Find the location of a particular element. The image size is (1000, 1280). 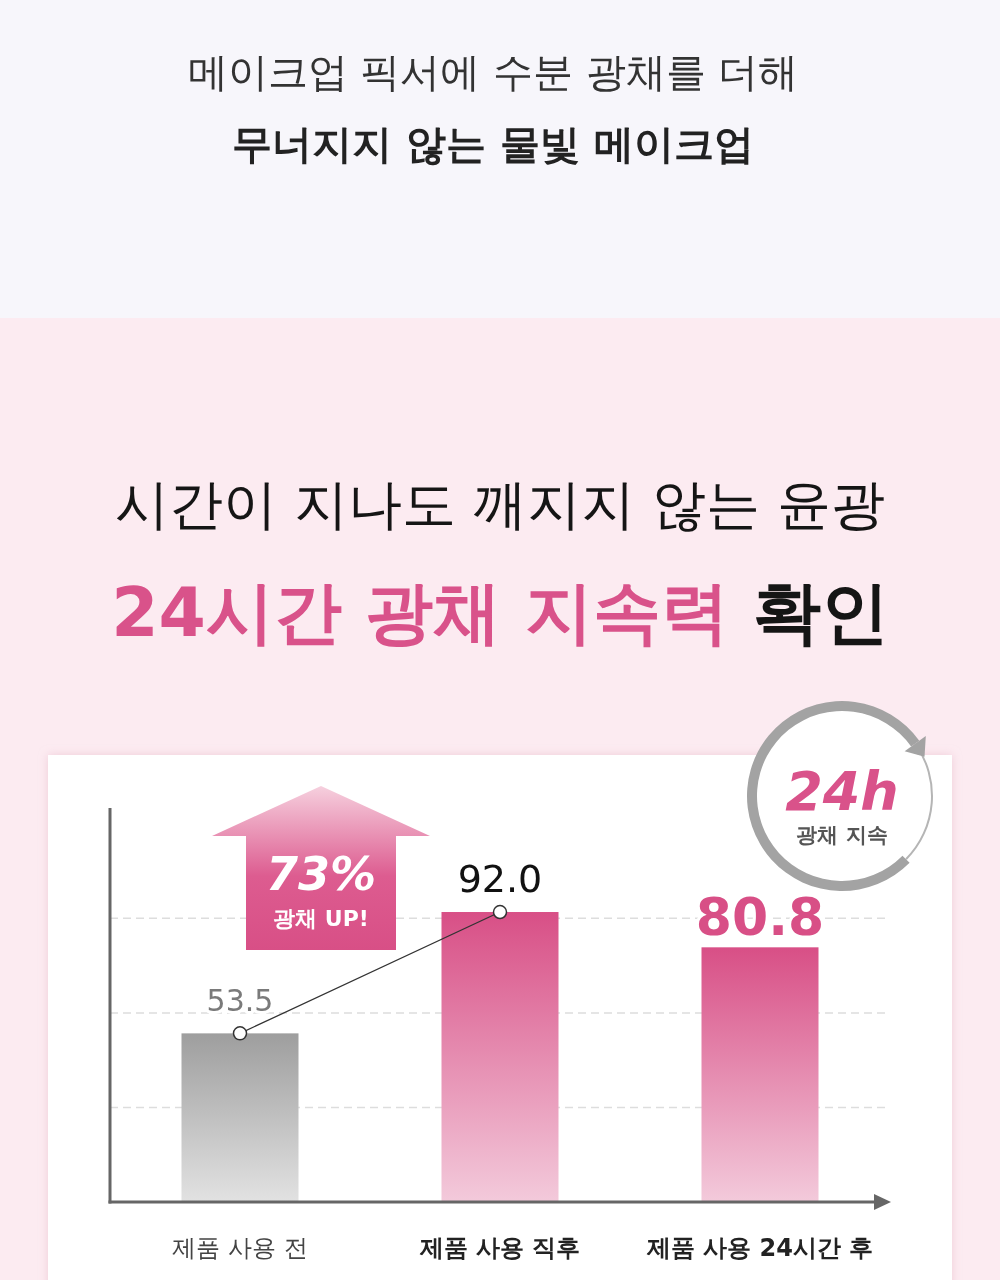

data-label: 53.5 is located at coordinates (240, 1001).